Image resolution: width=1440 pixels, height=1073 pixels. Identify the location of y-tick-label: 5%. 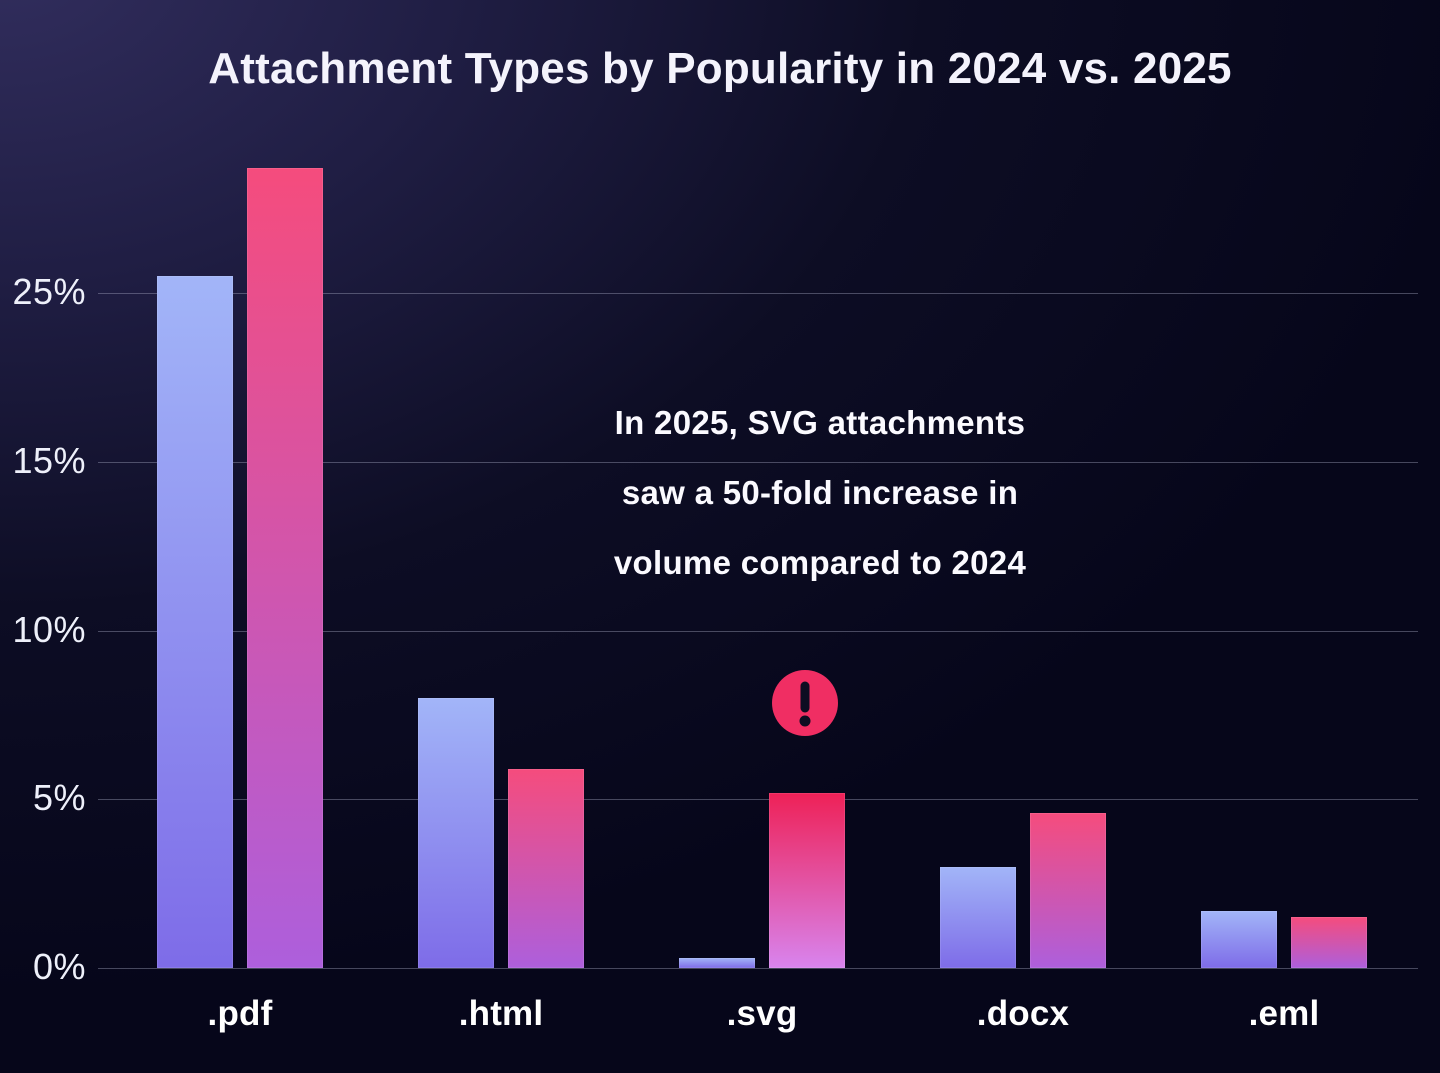
(59, 798).